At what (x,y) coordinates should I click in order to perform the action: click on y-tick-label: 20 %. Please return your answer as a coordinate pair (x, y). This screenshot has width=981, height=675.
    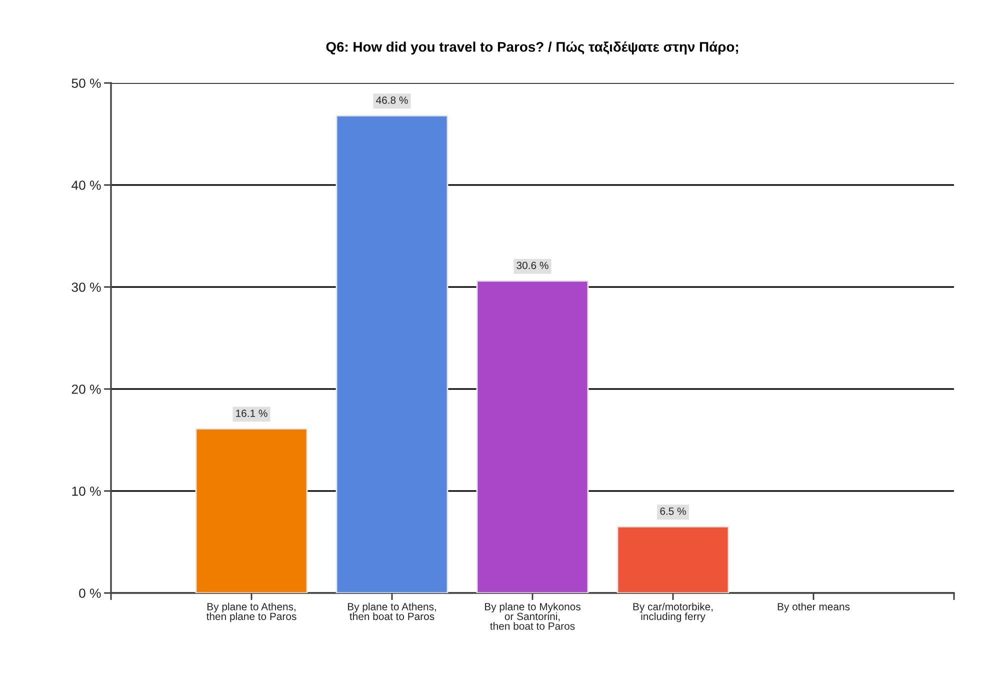
    Looking at the image, I should click on (86, 389).